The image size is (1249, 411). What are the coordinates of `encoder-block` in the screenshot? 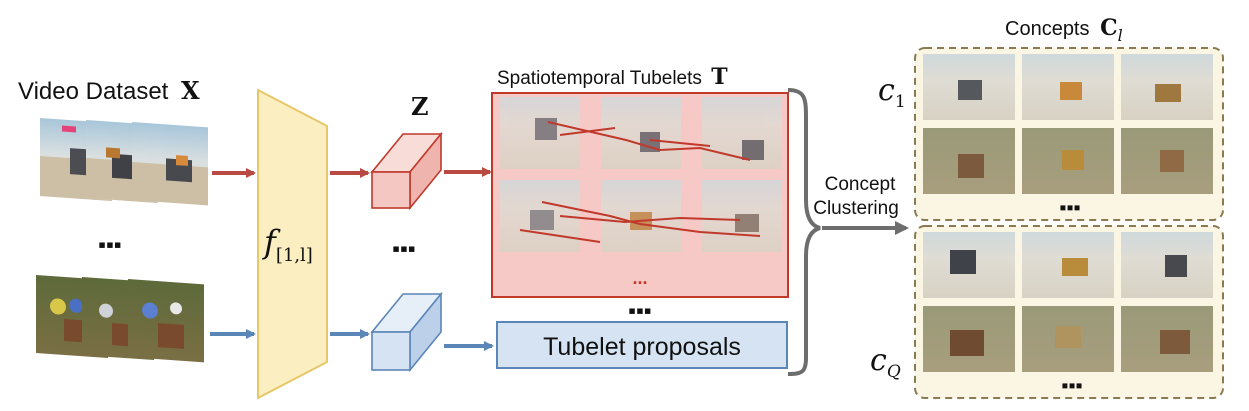 It's located at (292, 244).